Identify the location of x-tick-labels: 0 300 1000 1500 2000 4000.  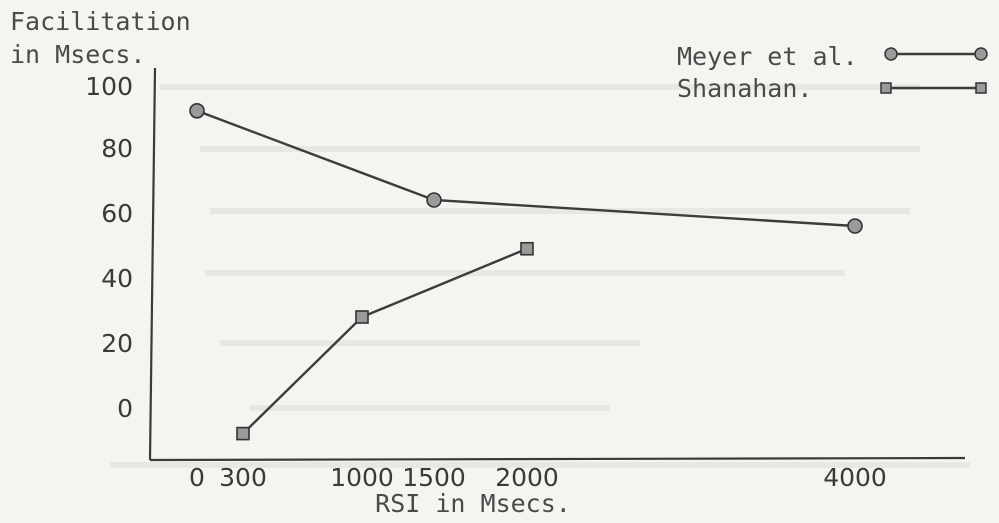
(538, 477).